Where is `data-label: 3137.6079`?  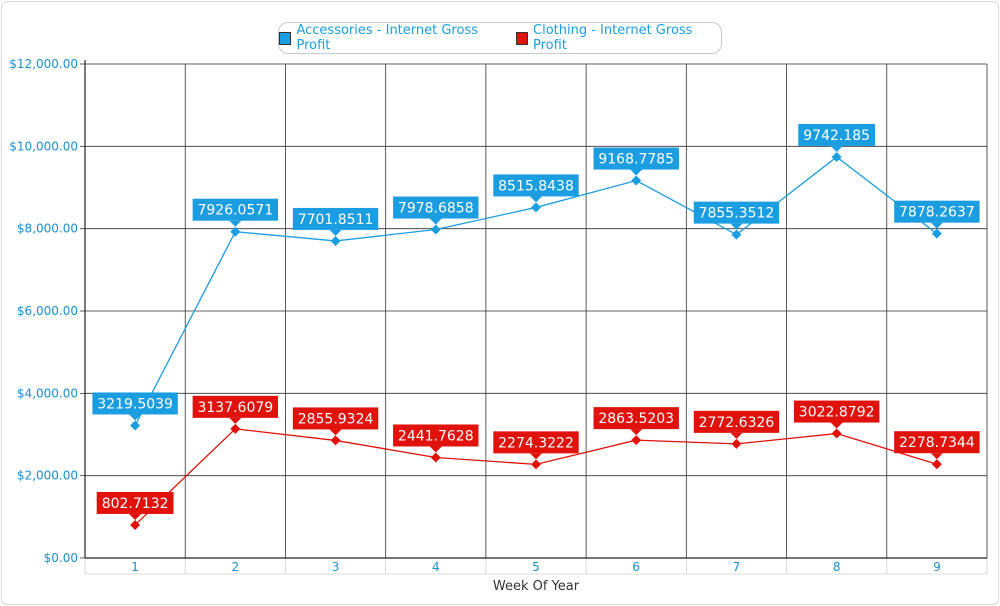
data-label: 3137.6079 is located at coordinates (235, 408).